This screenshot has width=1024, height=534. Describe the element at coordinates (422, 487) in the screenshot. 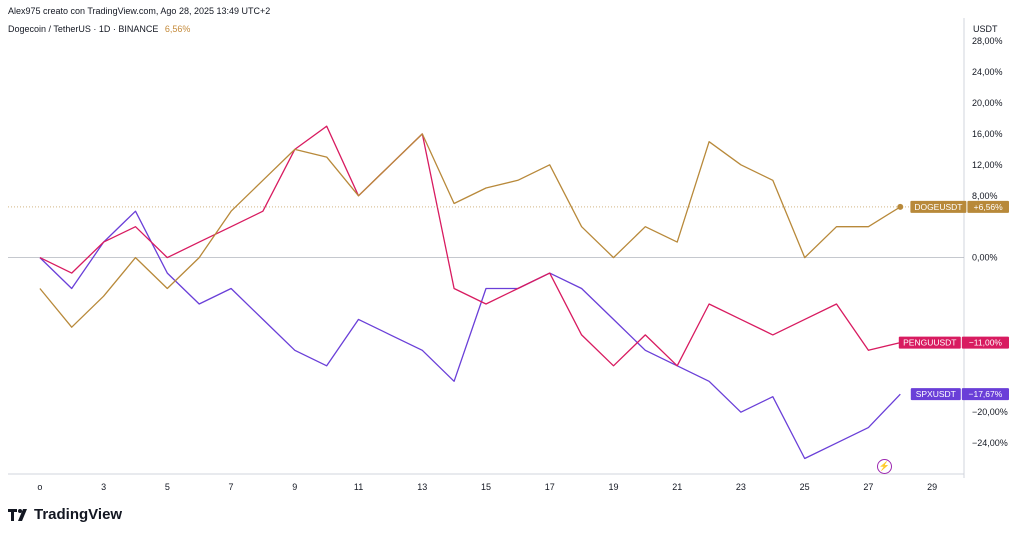

I see `x-tick-label: 13` at that location.